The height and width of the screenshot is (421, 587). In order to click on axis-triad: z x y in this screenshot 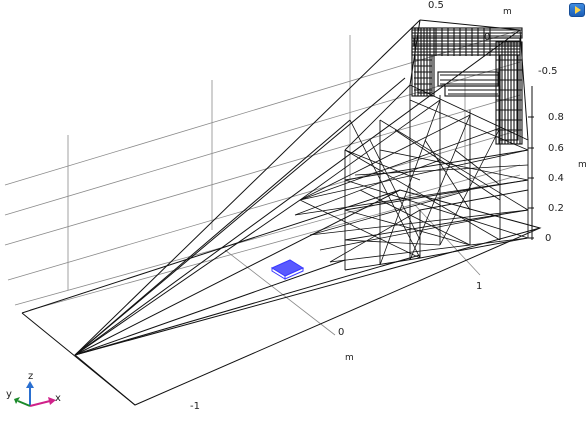, I will do `click(35, 393)`.